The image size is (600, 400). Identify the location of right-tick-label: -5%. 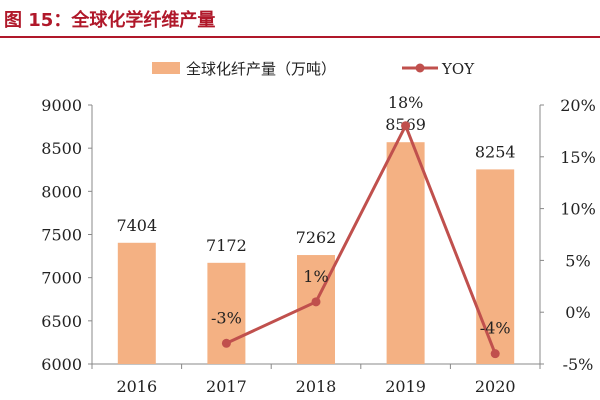
(578, 364).